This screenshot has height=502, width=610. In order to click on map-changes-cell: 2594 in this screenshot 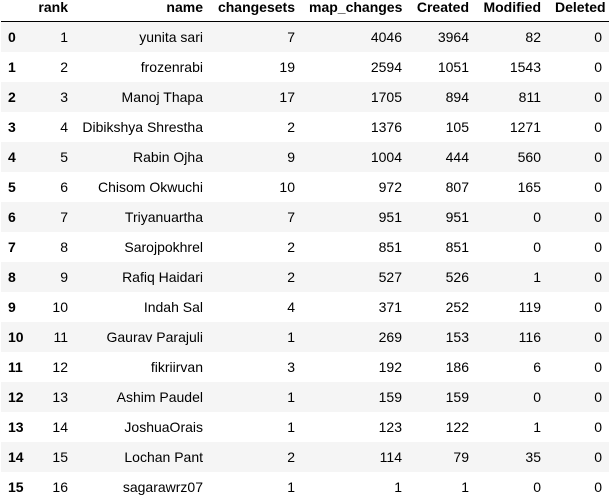, I will do `click(355, 67)`.